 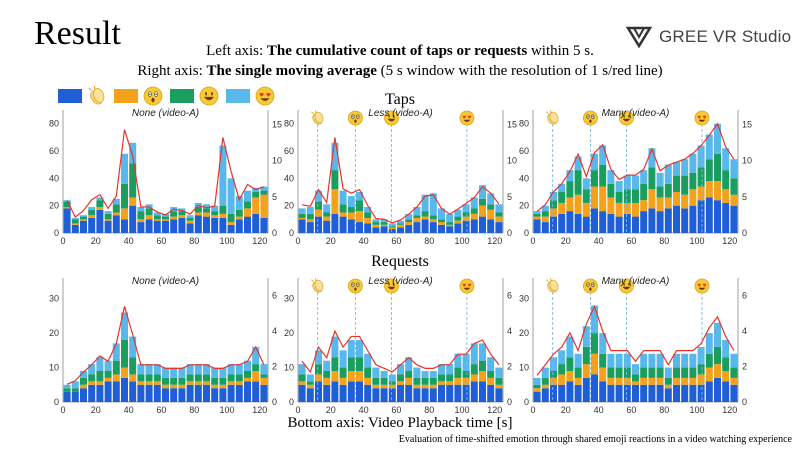 What do you see at coordinates (524, 124) in the screenshot?
I see `left-tick-label: 80` at bounding box center [524, 124].